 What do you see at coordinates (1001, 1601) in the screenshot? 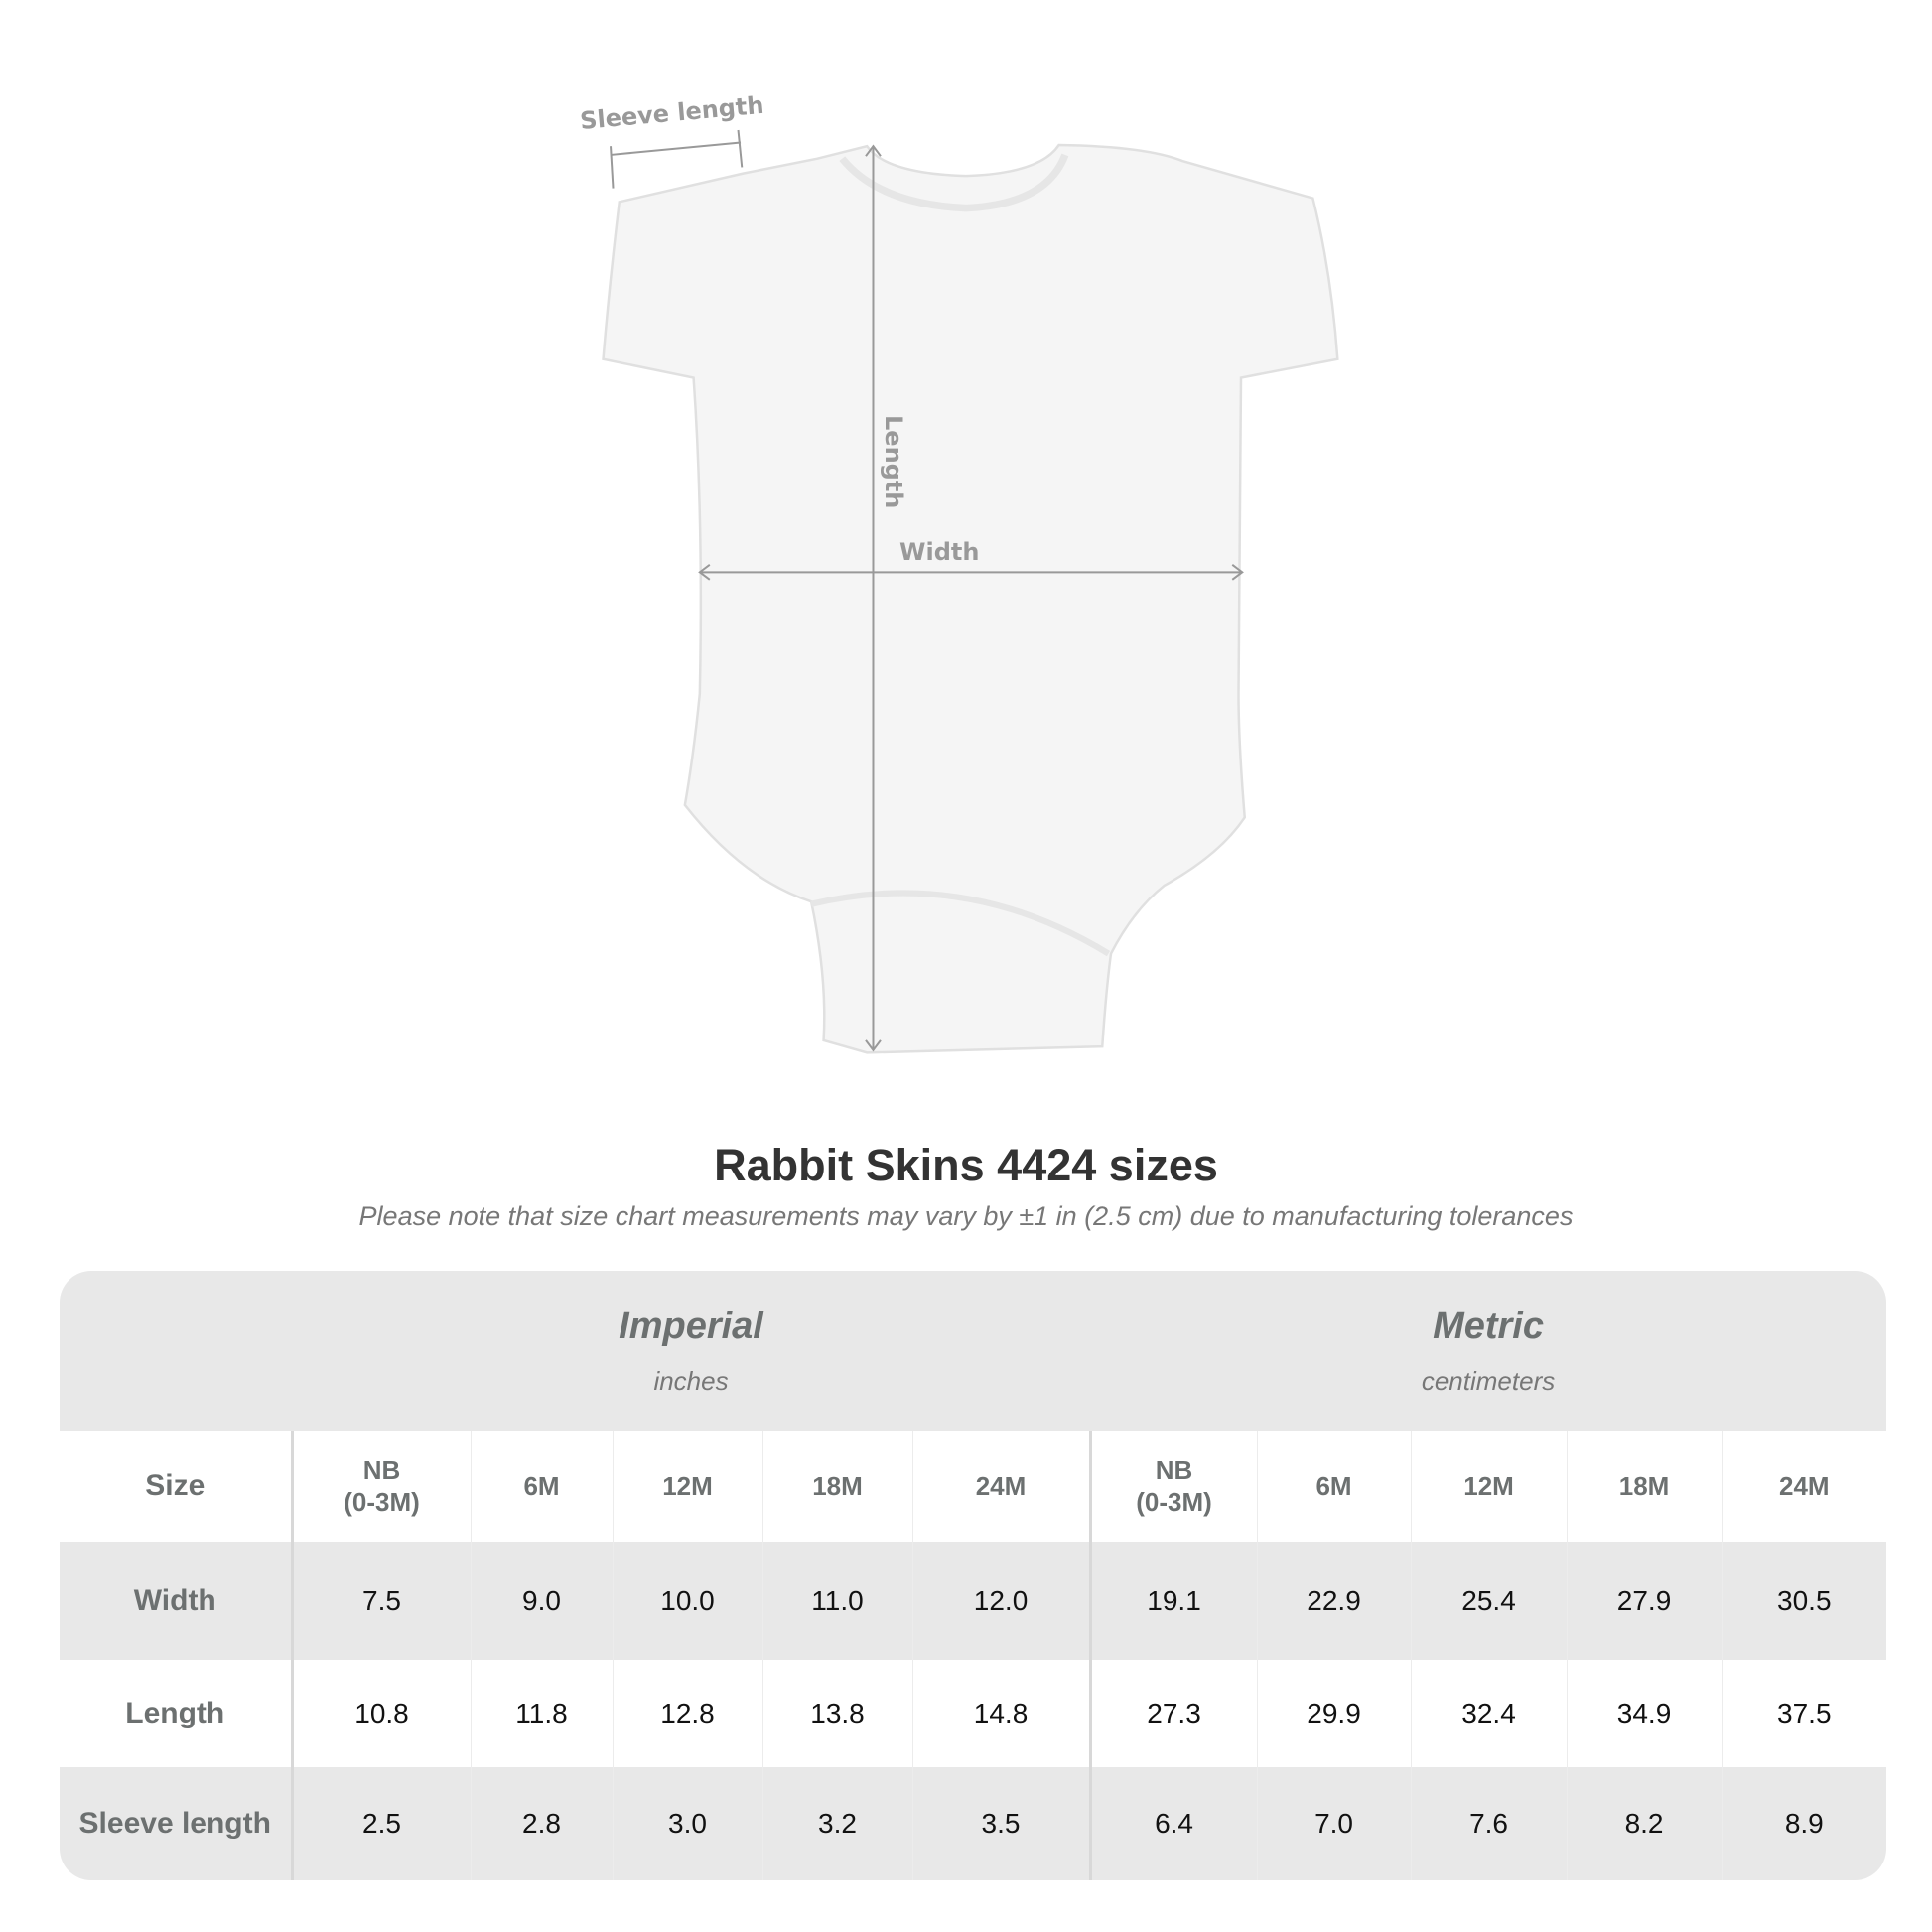
I see `imperial-value: 12.0` at bounding box center [1001, 1601].